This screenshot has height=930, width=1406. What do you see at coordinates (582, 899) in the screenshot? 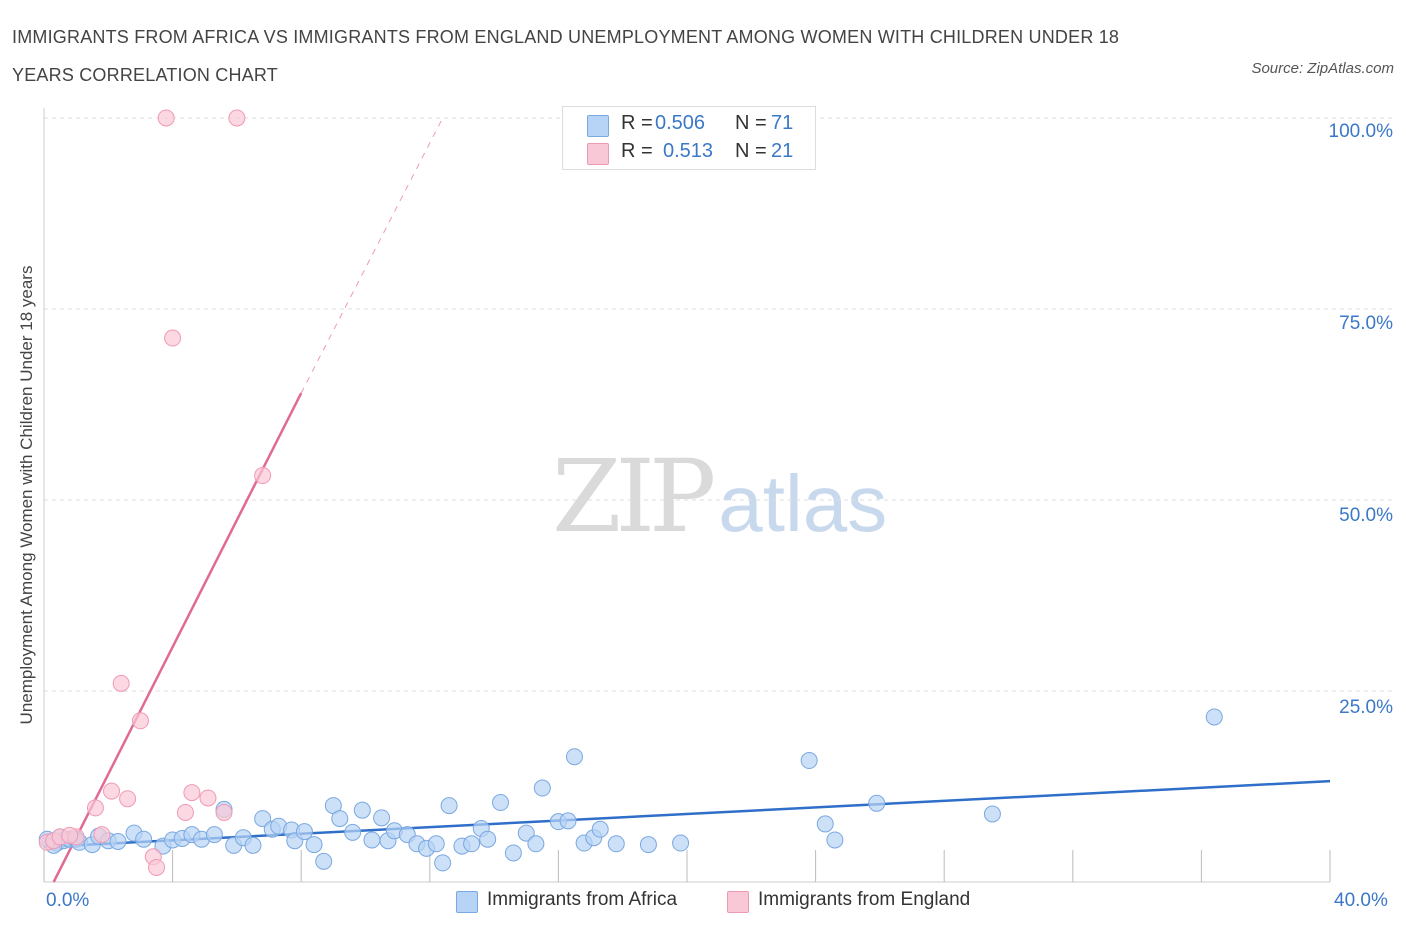
I see `legend-label-africa: Immigrants from Africa` at bounding box center [582, 899].